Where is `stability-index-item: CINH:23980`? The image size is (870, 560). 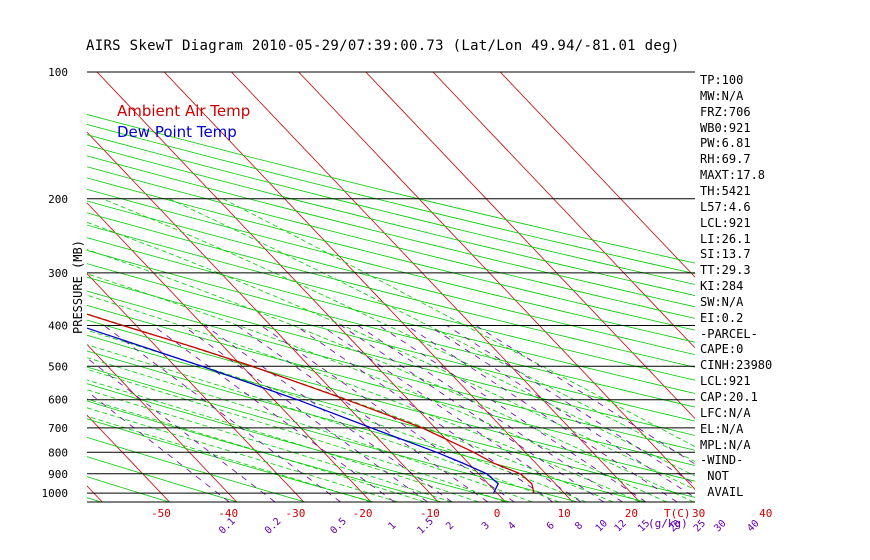 stability-index-item: CINH:23980 is located at coordinates (736, 365).